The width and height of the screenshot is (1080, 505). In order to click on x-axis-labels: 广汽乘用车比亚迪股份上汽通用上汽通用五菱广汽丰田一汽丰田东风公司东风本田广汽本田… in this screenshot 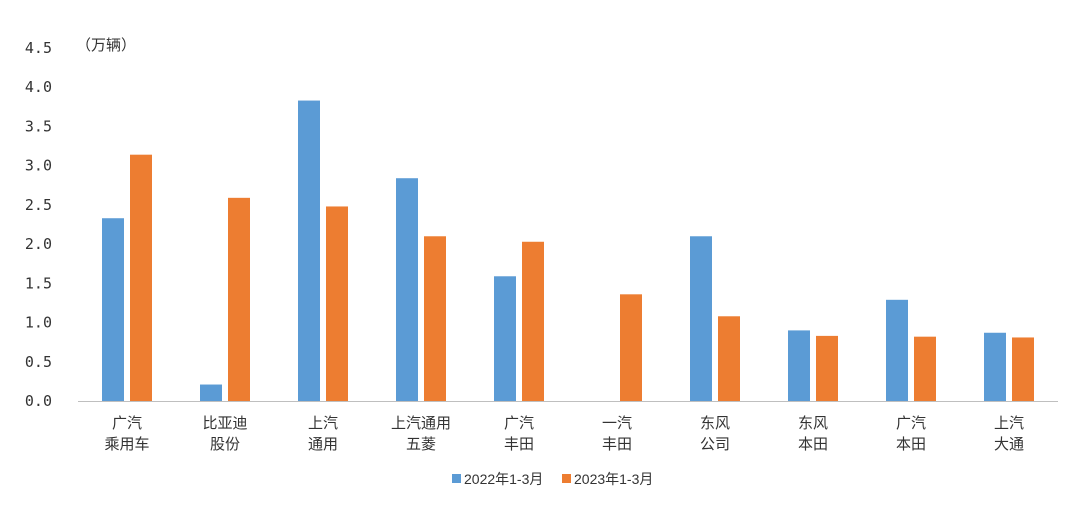, I will do `click(564, 433)`.